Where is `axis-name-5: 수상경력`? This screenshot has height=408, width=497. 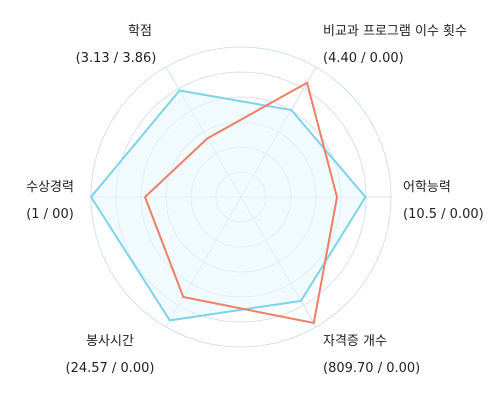
axis-name-5: 수상경력 is located at coordinates (50, 187).